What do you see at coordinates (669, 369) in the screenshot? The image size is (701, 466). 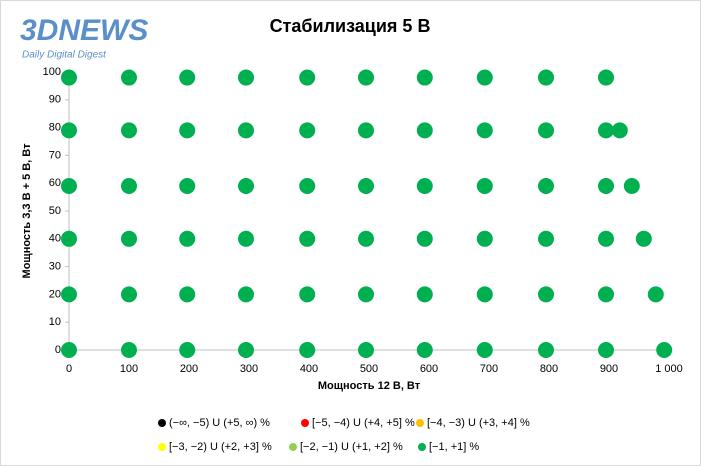 I see `x-tick-label: 1 000` at bounding box center [669, 369].